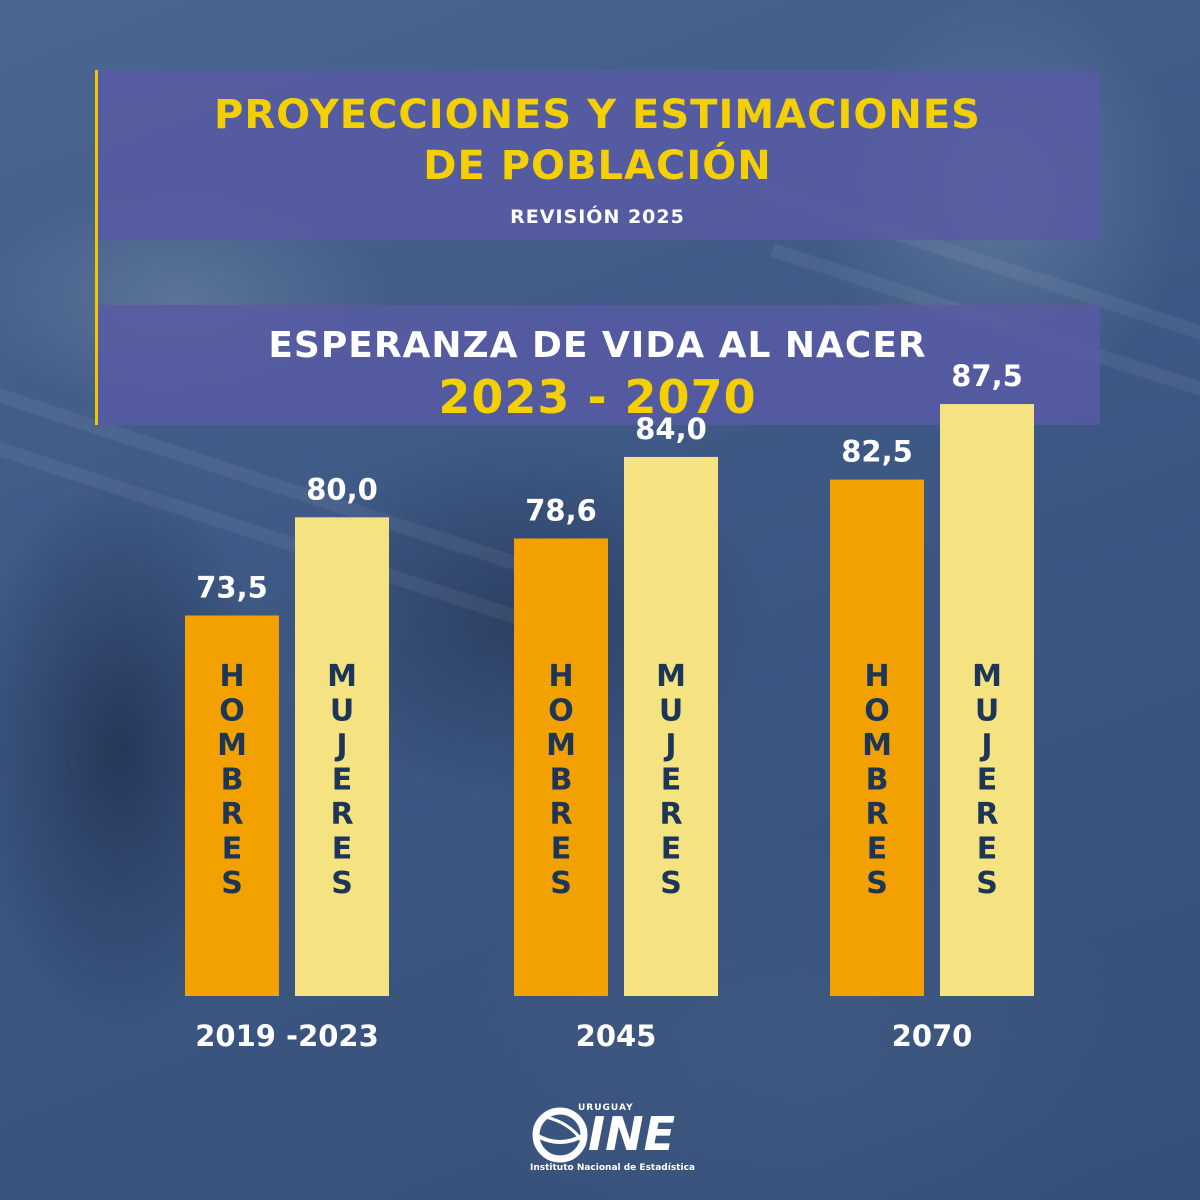 The width and height of the screenshot is (1200, 1200). I want to click on logo-brand: INE, so click(632, 1134).